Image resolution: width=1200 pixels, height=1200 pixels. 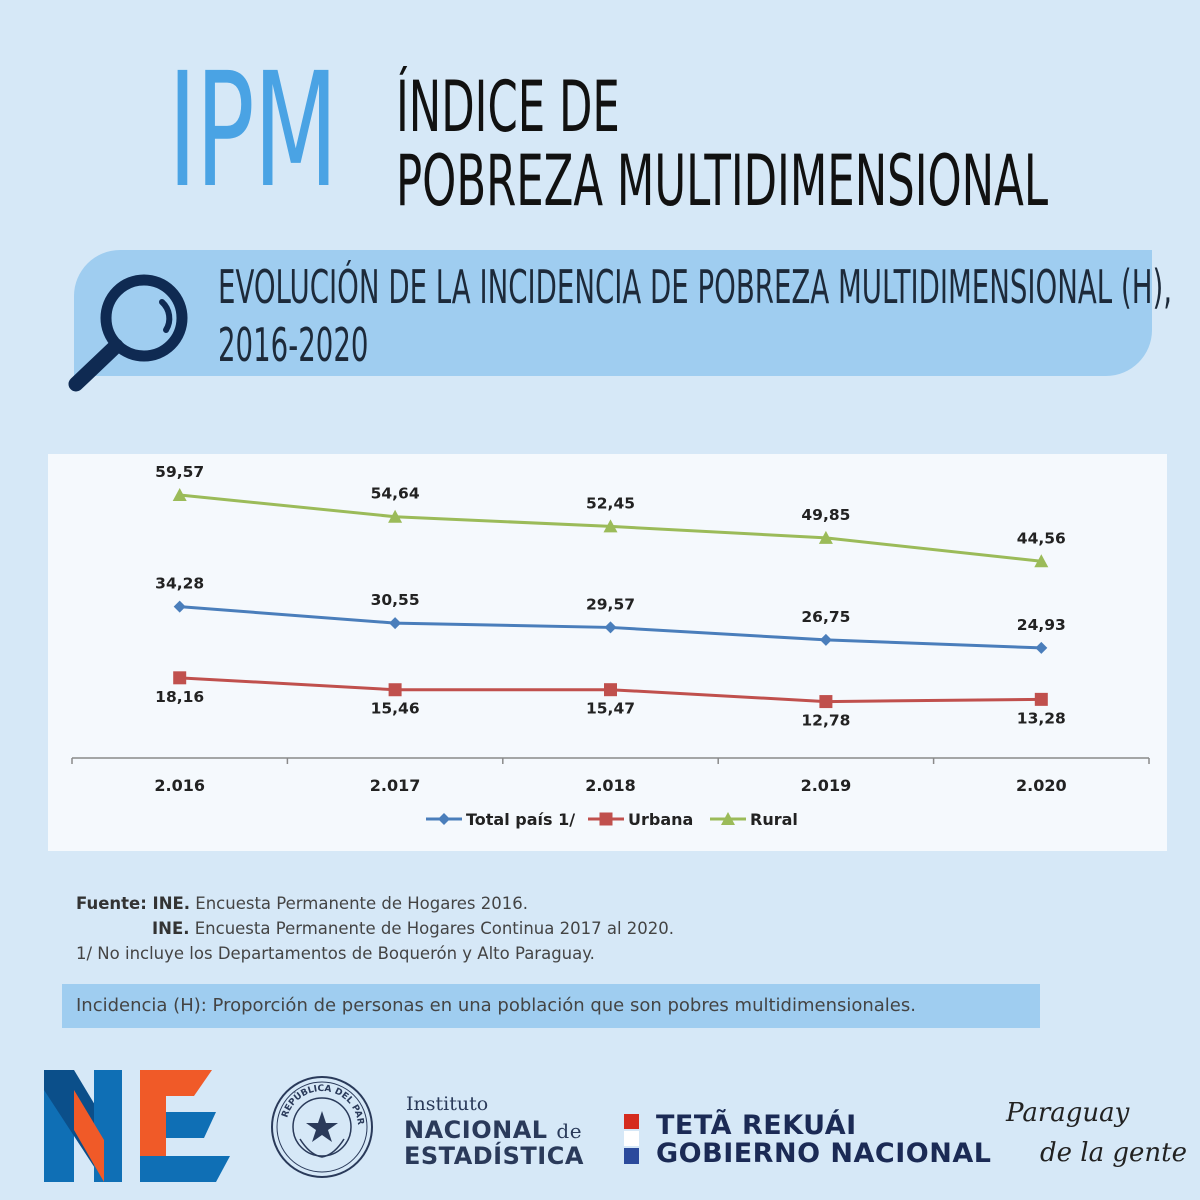 What do you see at coordinates (569, 1131) in the screenshot?
I see `institute-de: de` at bounding box center [569, 1131].